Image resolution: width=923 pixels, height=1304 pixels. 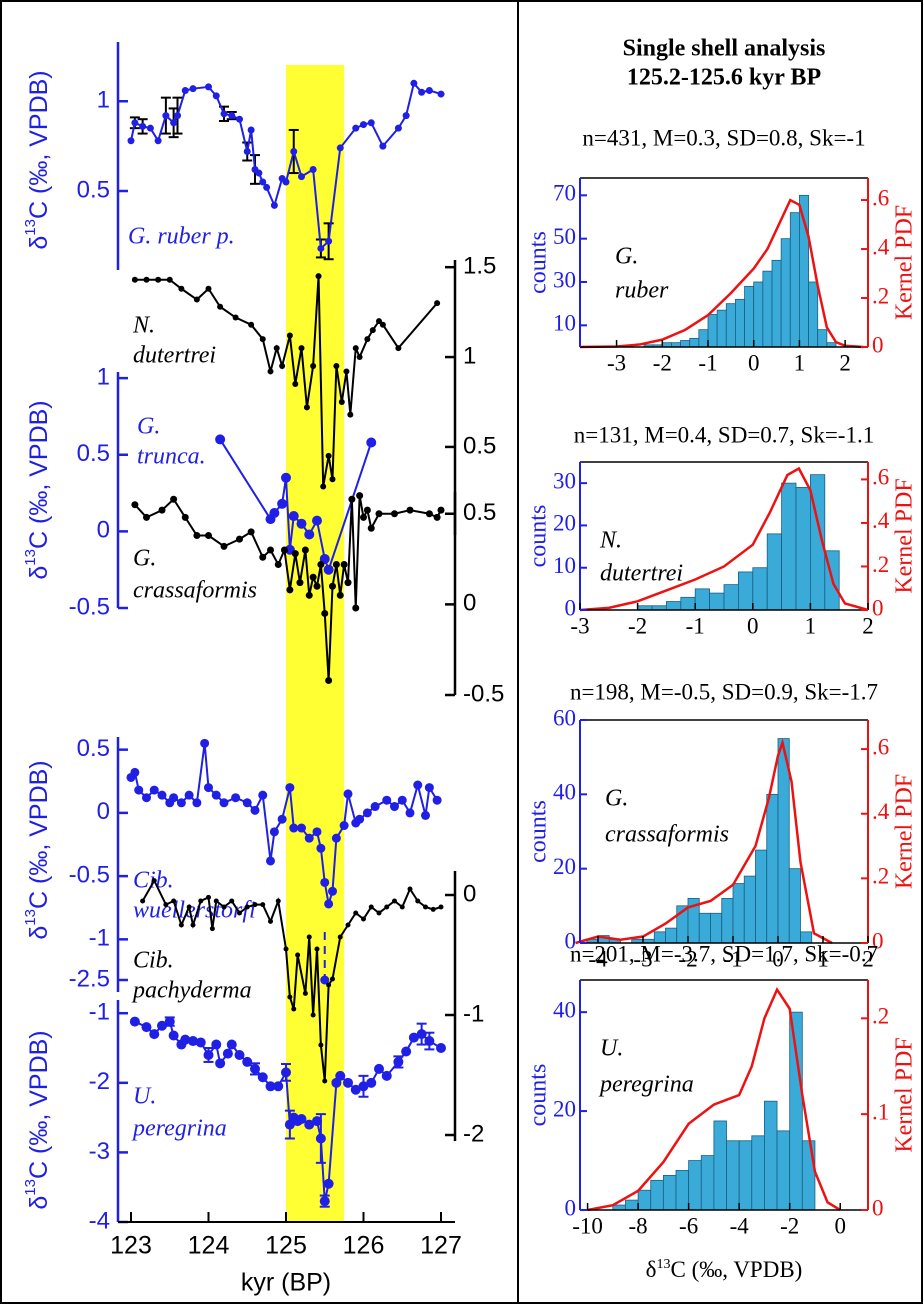 What do you see at coordinates (878, 607) in the screenshot?
I see `y2-tick-label: 0` at bounding box center [878, 607].